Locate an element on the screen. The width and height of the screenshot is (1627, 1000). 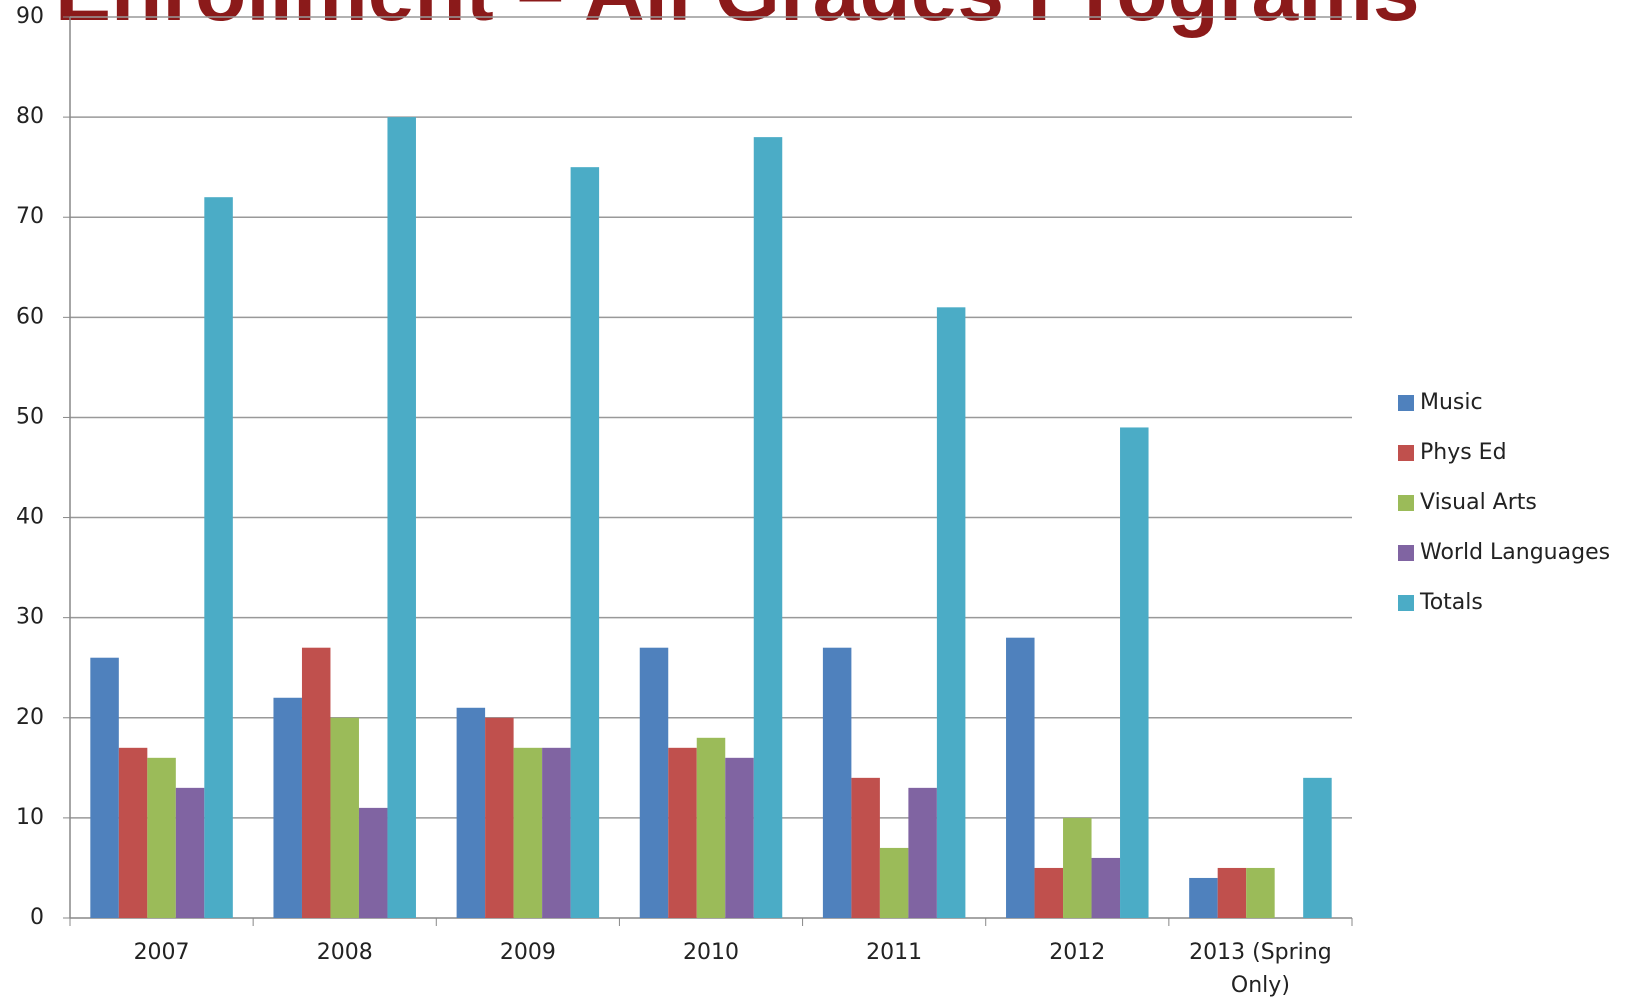
x-tick-label: 2008 is located at coordinates (344, 952).